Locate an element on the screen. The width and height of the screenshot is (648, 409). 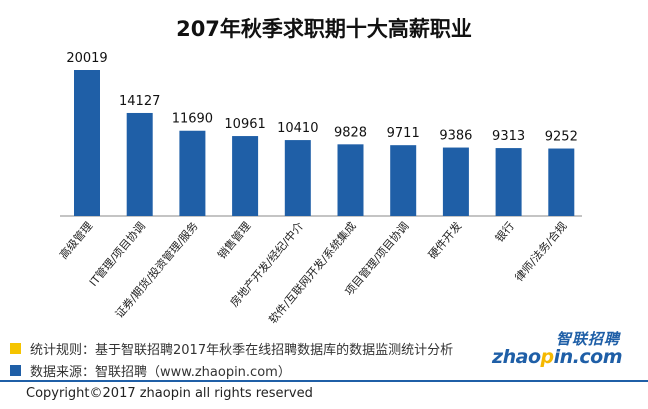
zhaopin-logo: 智联招聘 zhaopin.com is located at coordinates (557, 350).